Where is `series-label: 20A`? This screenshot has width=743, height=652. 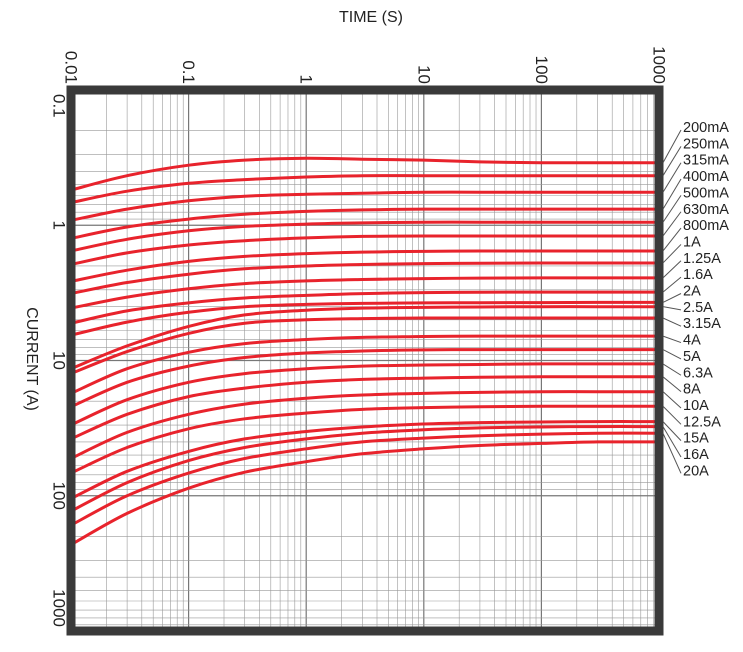
series-label: 20A is located at coordinates (696, 471).